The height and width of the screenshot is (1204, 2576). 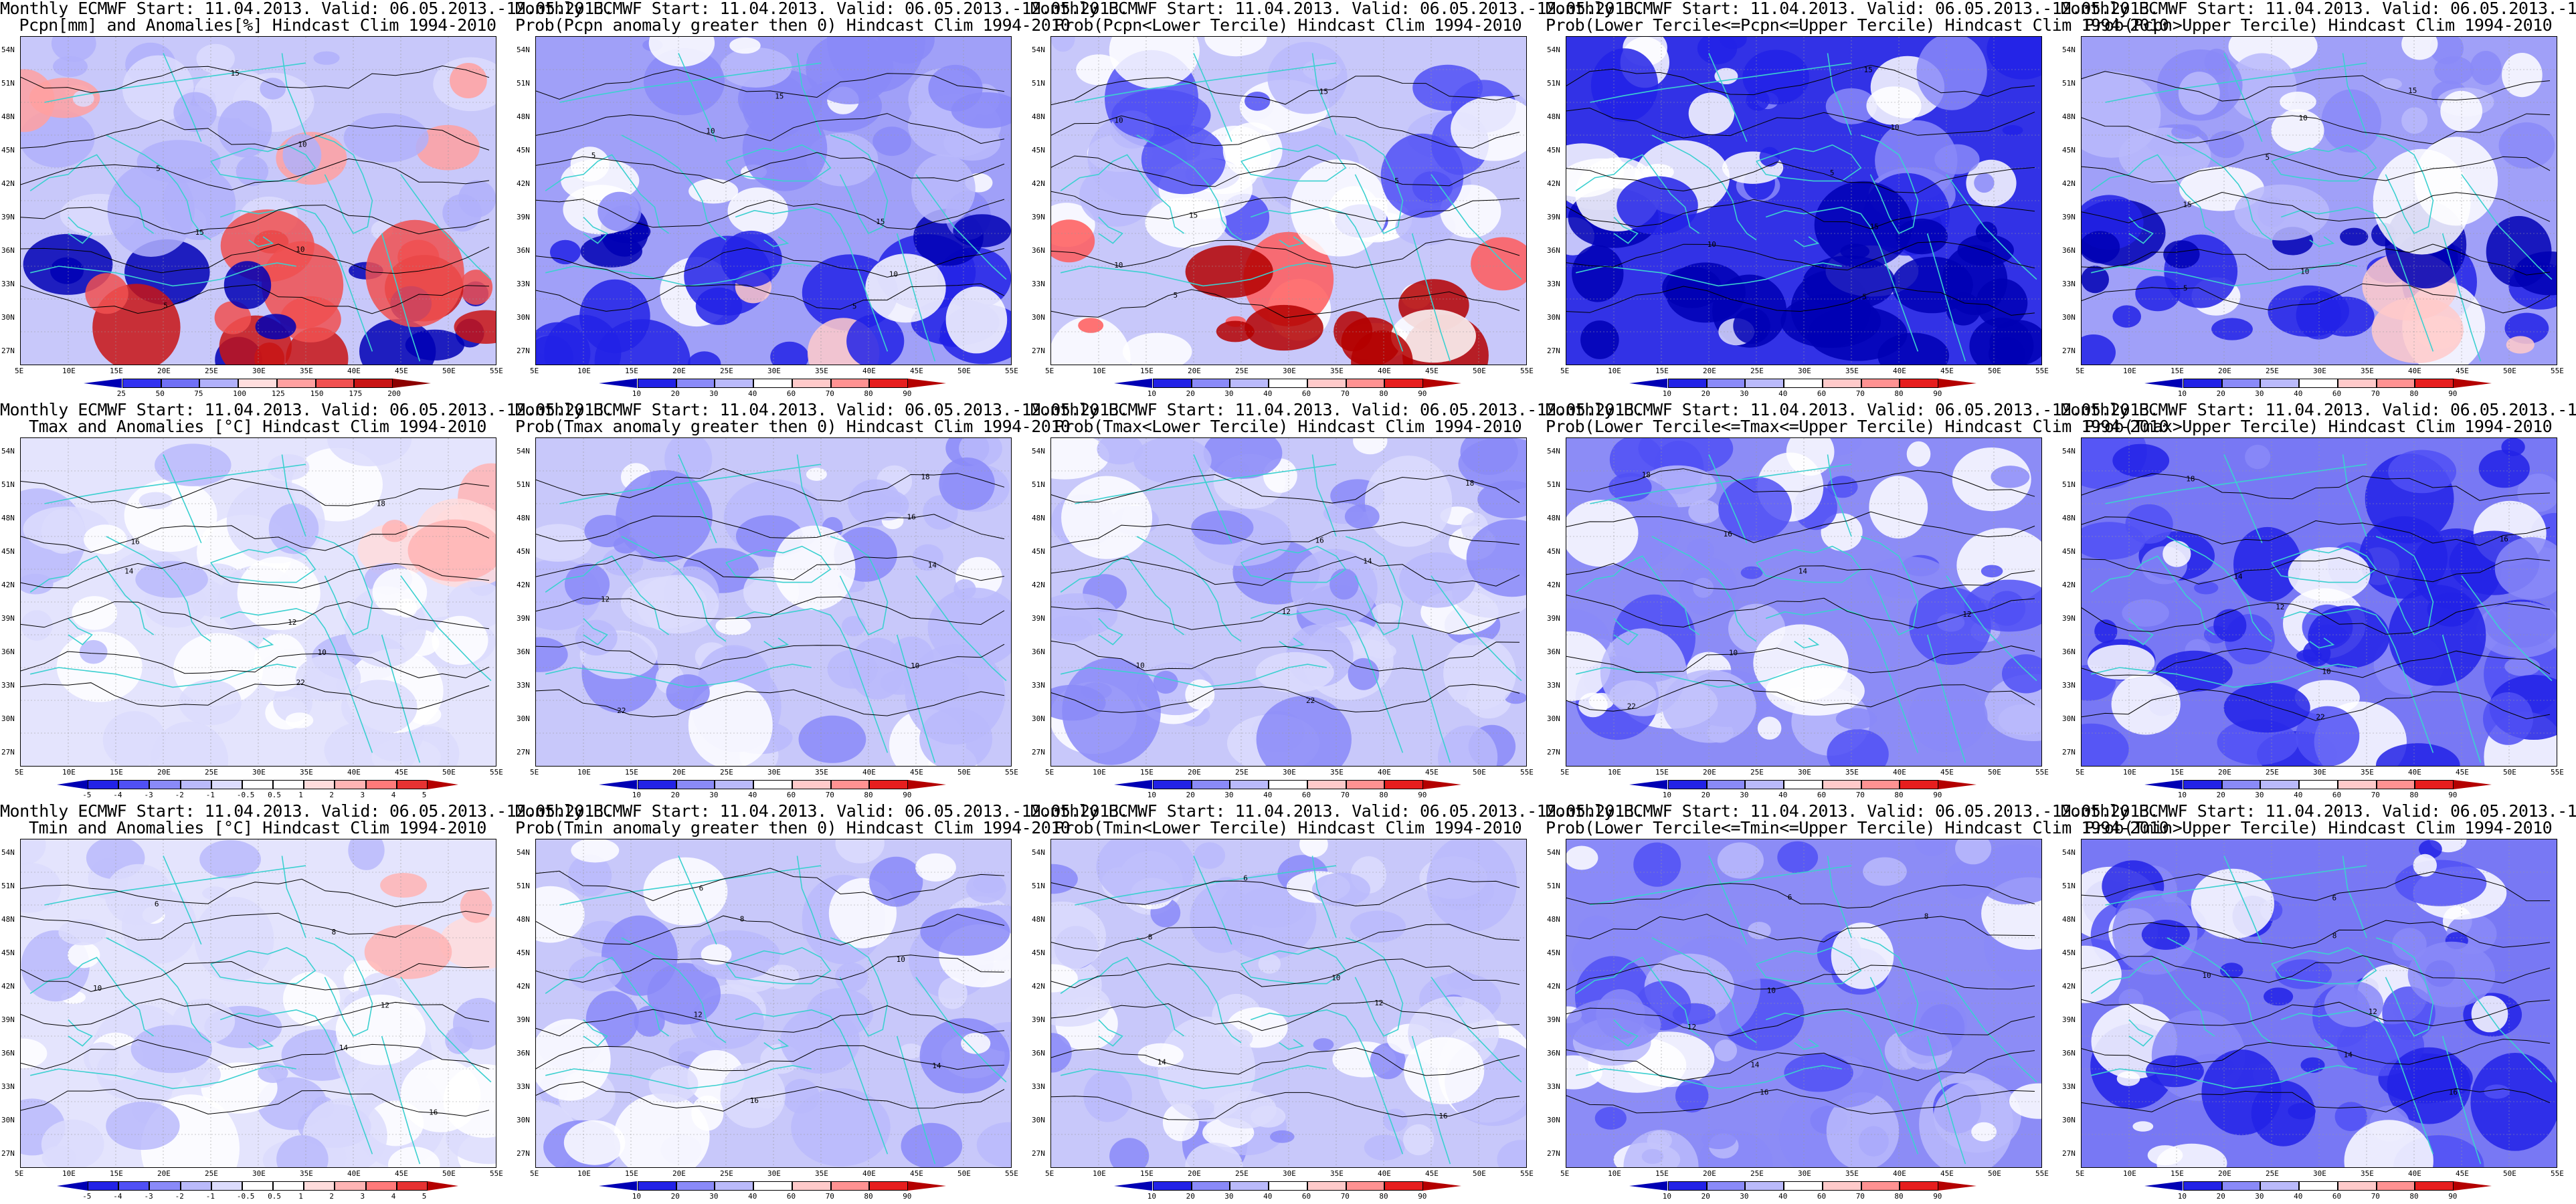 I want to click on longitude-label: 10E, so click(x=69, y=1173).